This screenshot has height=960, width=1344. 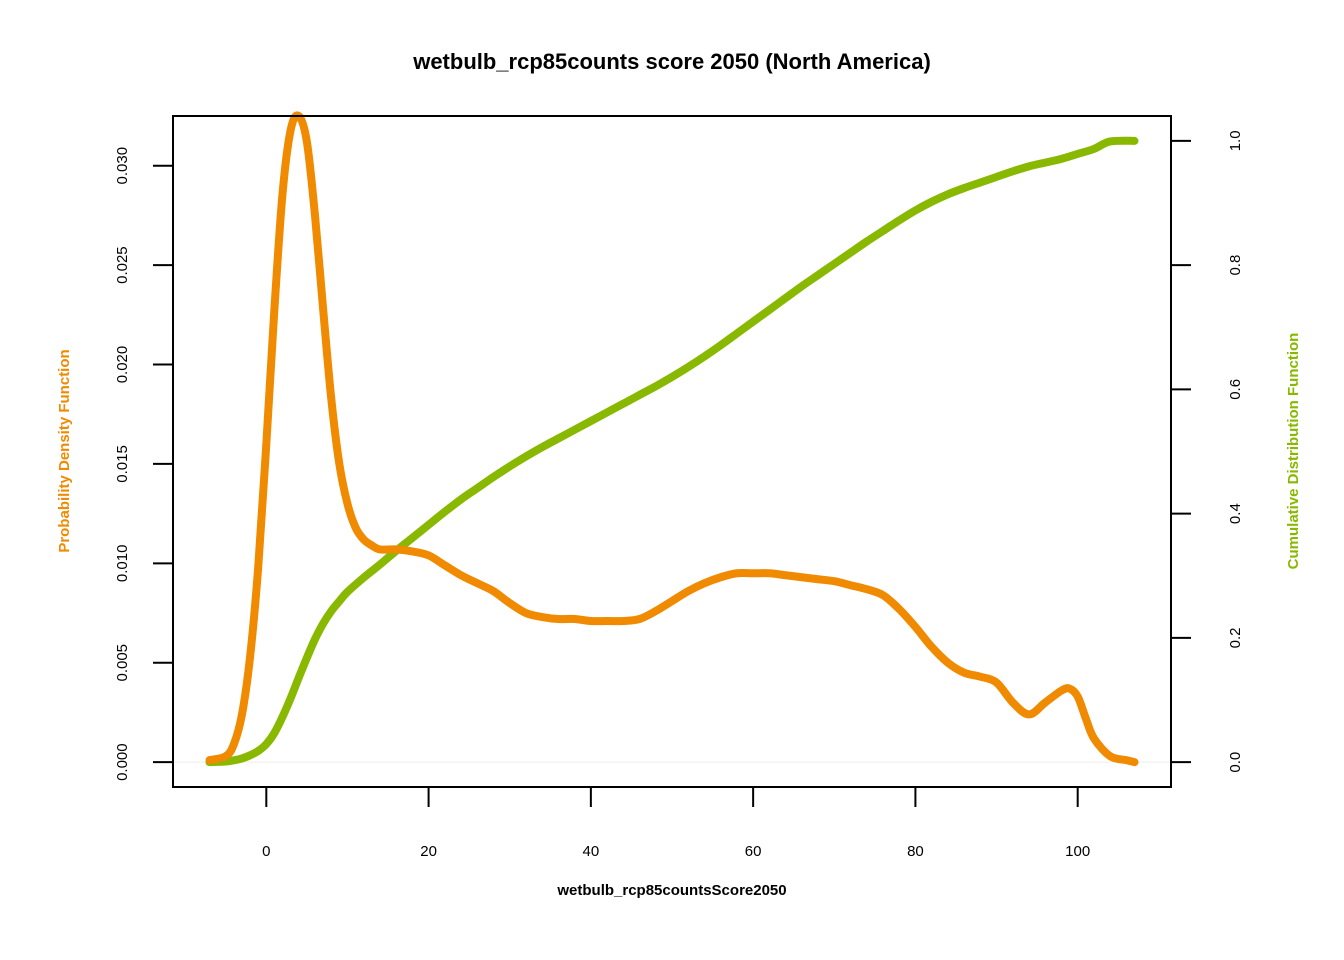 What do you see at coordinates (1235, 389) in the screenshot?
I see `y-right-tick-label: 0.6` at bounding box center [1235, 389].